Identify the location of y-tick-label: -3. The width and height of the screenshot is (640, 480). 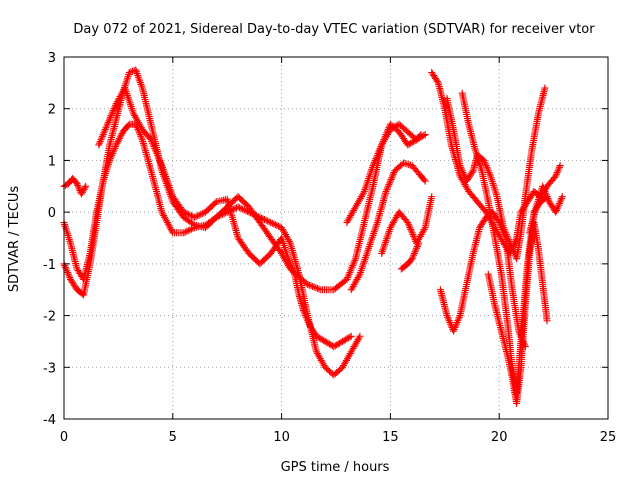
(49, 368).